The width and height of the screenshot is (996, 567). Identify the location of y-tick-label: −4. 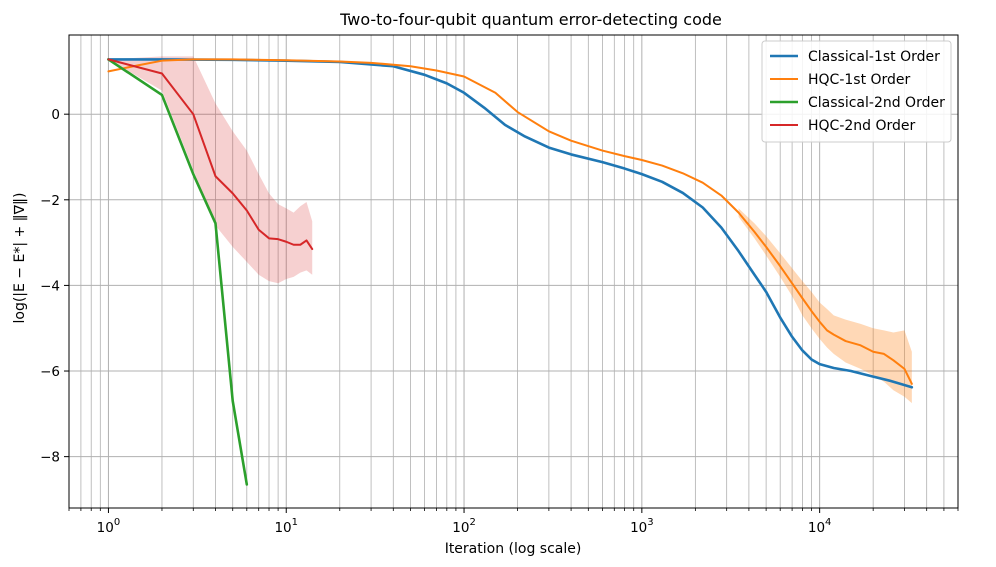
(50, 286).